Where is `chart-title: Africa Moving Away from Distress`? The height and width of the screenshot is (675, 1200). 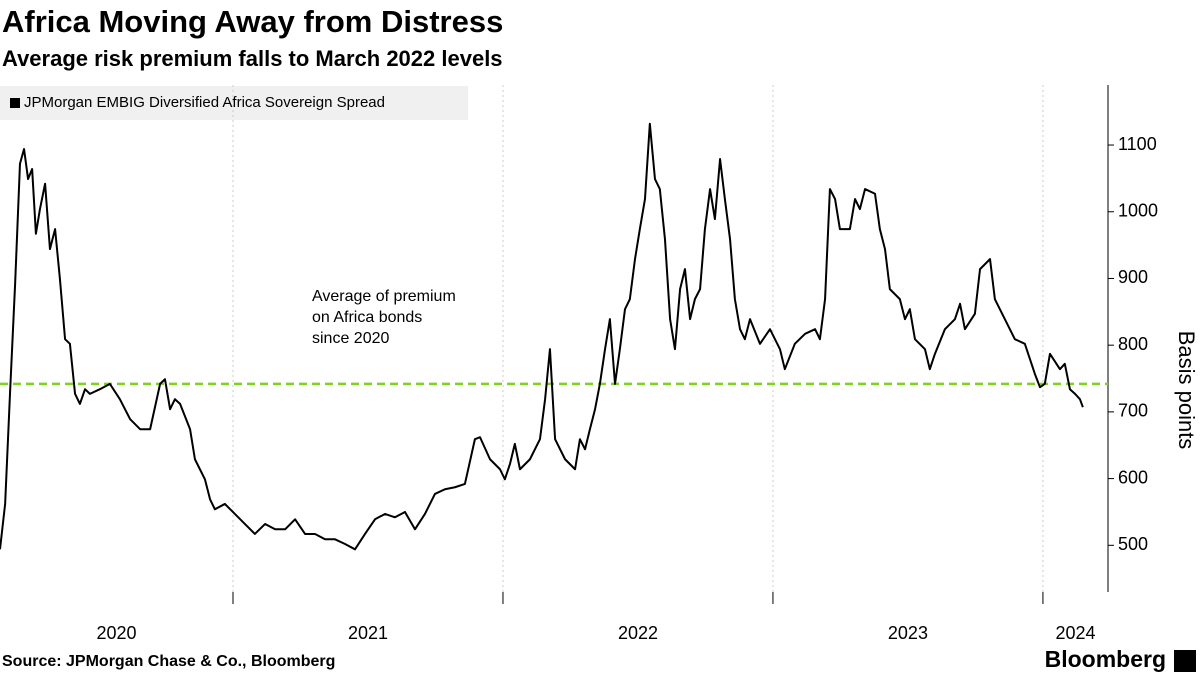 chart-title: Africa Moving Away from Distress is located at coordinates (252, 21).